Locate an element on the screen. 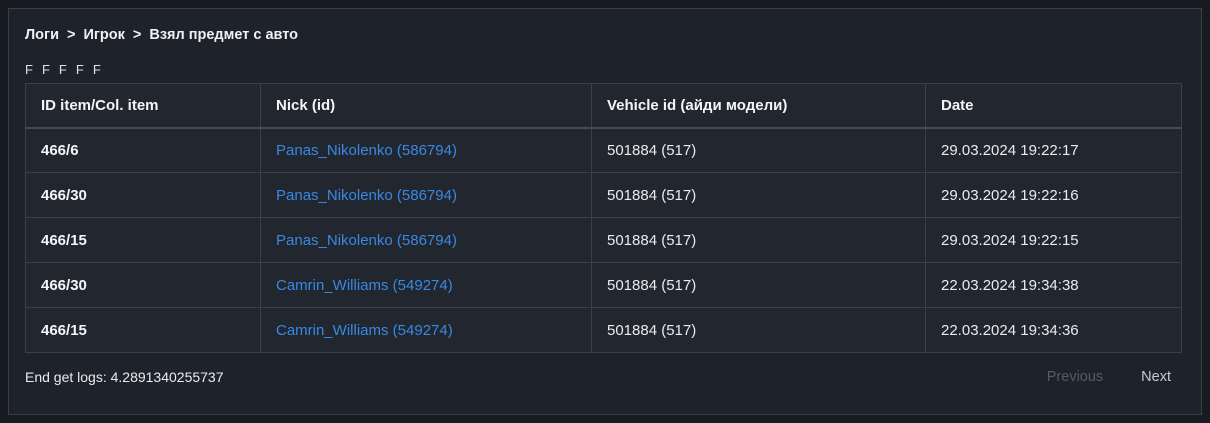  cell-date: 22.03.2024 19:34:36 is located at coordinates (1053, 330).